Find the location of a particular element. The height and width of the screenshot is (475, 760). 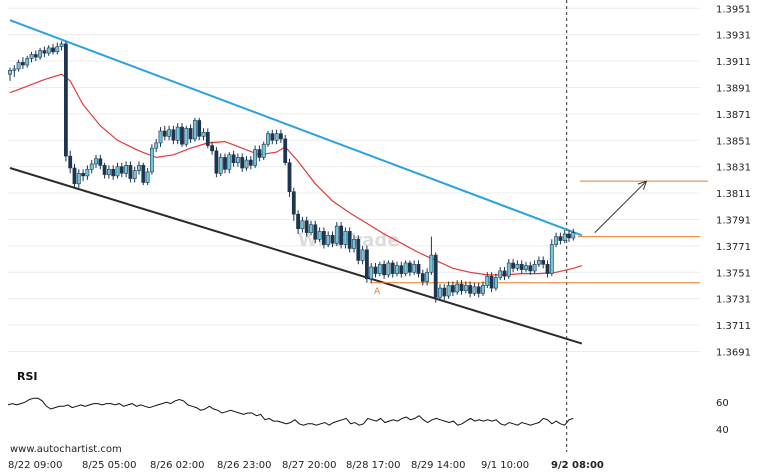

x-tick-label: 8/27 20:00 is located at coordinates (309, 465).